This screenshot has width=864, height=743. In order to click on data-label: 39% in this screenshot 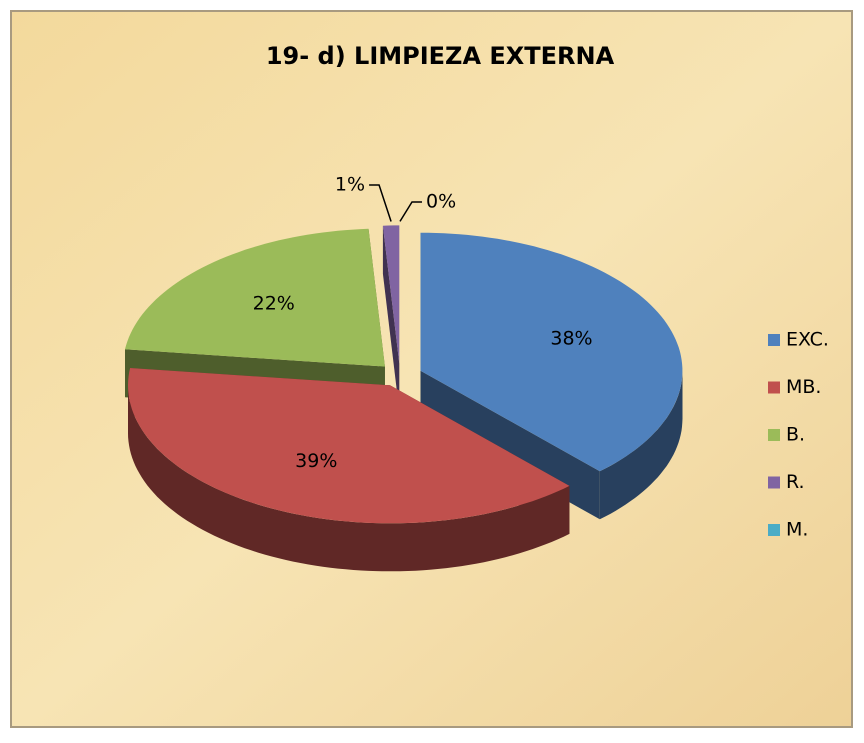, I will do `click(316, 461)`.